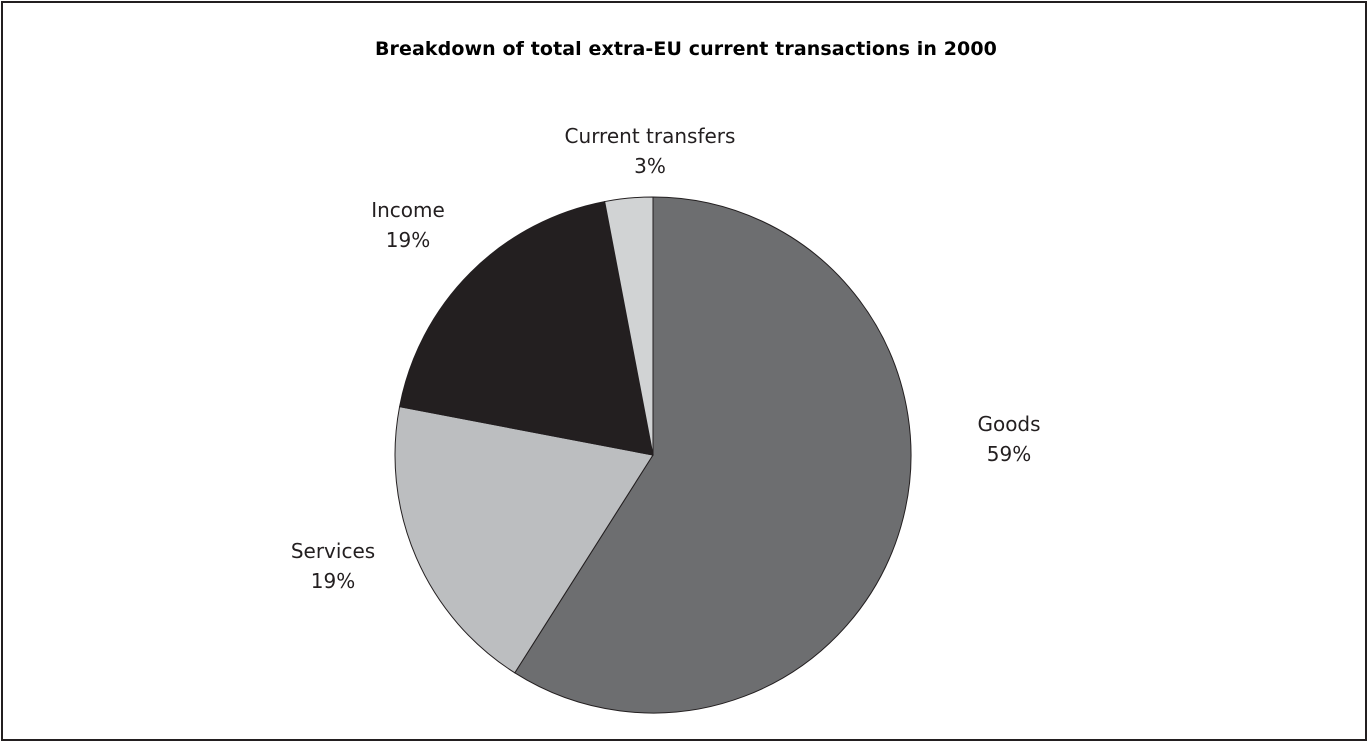 The image size is (1372, 741). What do you see at coordinates (333, 551) in the screenshot?
I see `slice-name-label: Services` at bounding box center [333, 551].